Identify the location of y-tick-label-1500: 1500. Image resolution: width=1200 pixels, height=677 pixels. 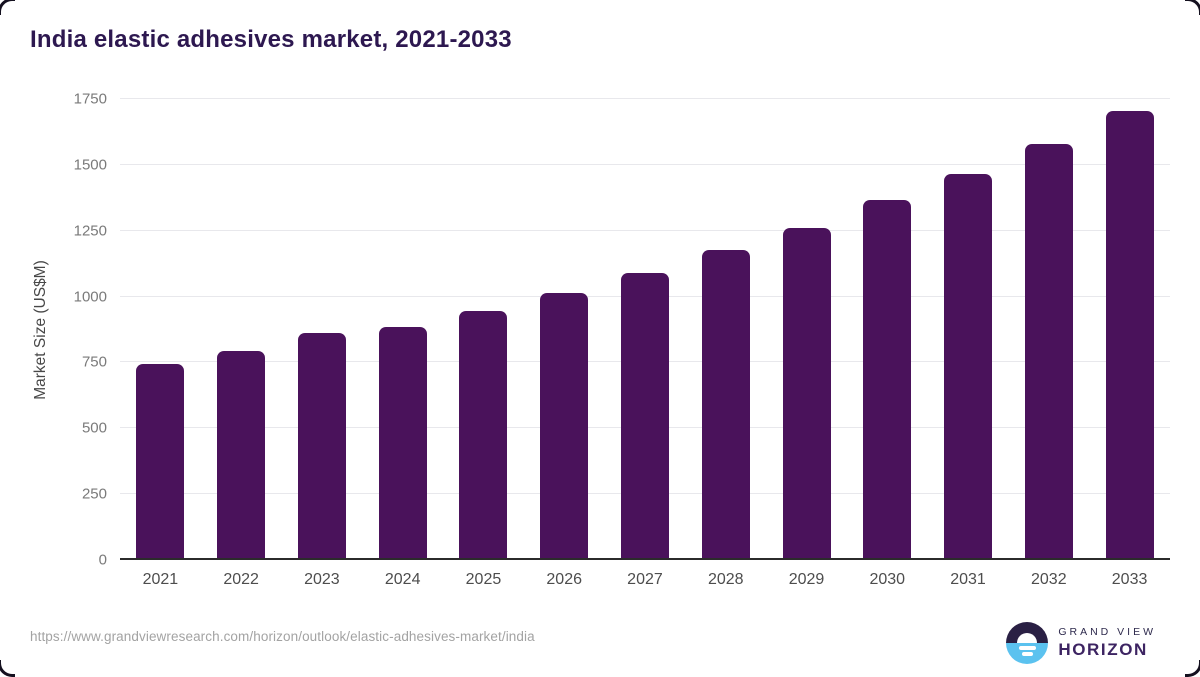
(90, 165).